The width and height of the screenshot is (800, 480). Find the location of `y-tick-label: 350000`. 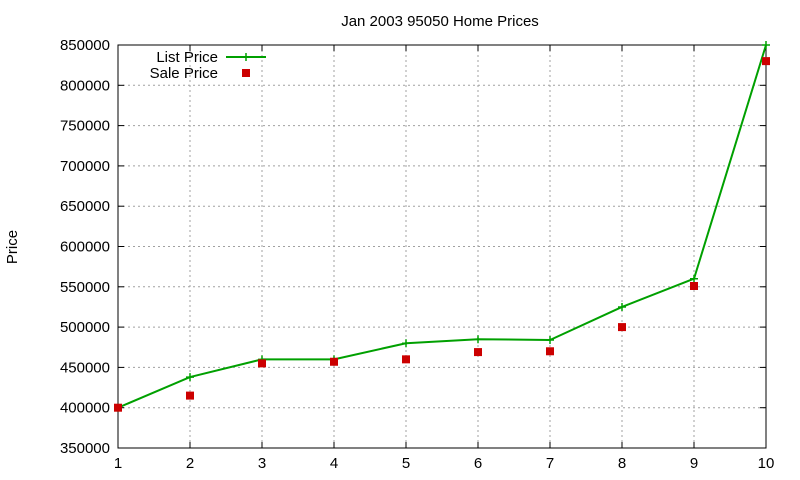

y-tick-label: 350000 is located at coordinates (85, 448).